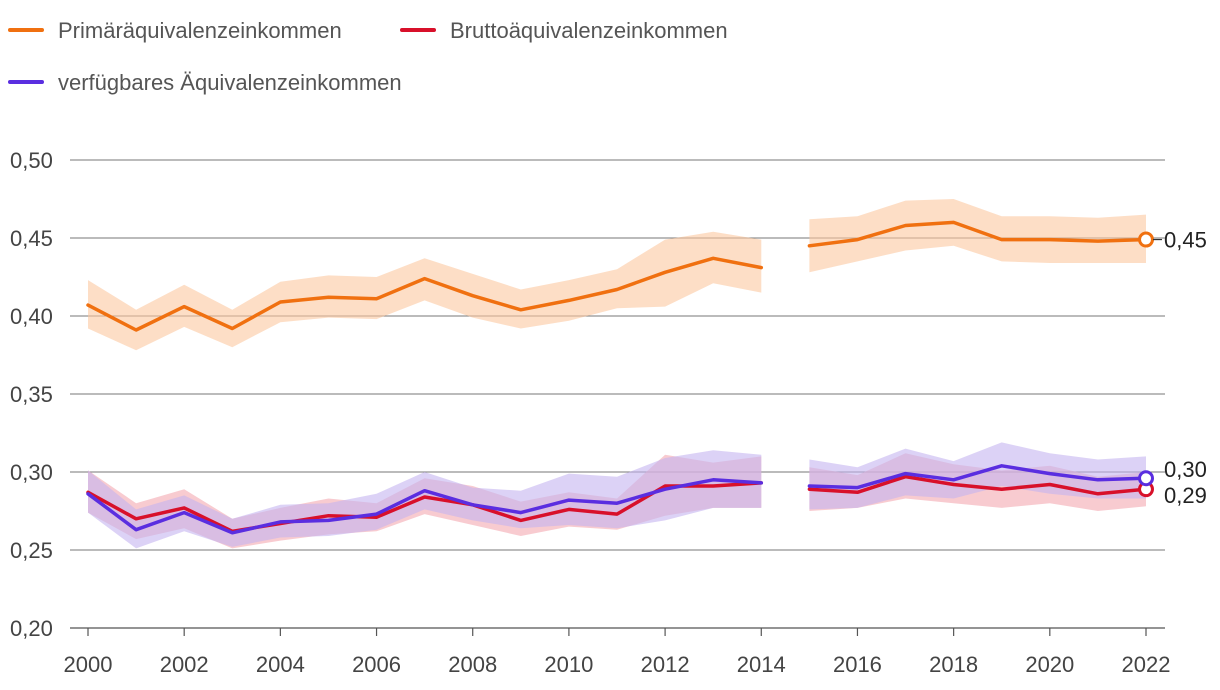  Describe the element at coordinates (1146, 239) in the screenshot. I see `end-marker-primaer` at that location.